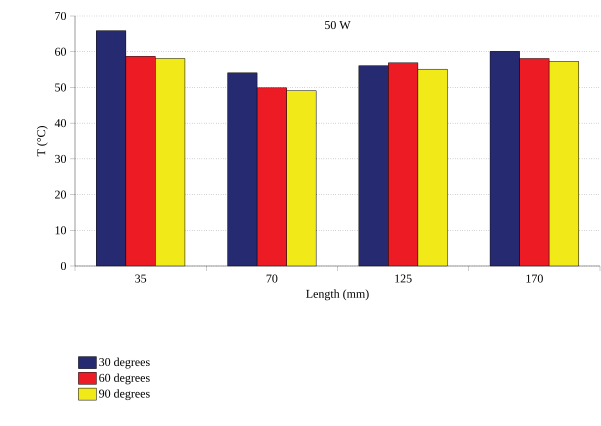 Image resolution: width=601 pixels, height=426 pixels. I want to click on x-tick-label: 125, so click(403, 278).